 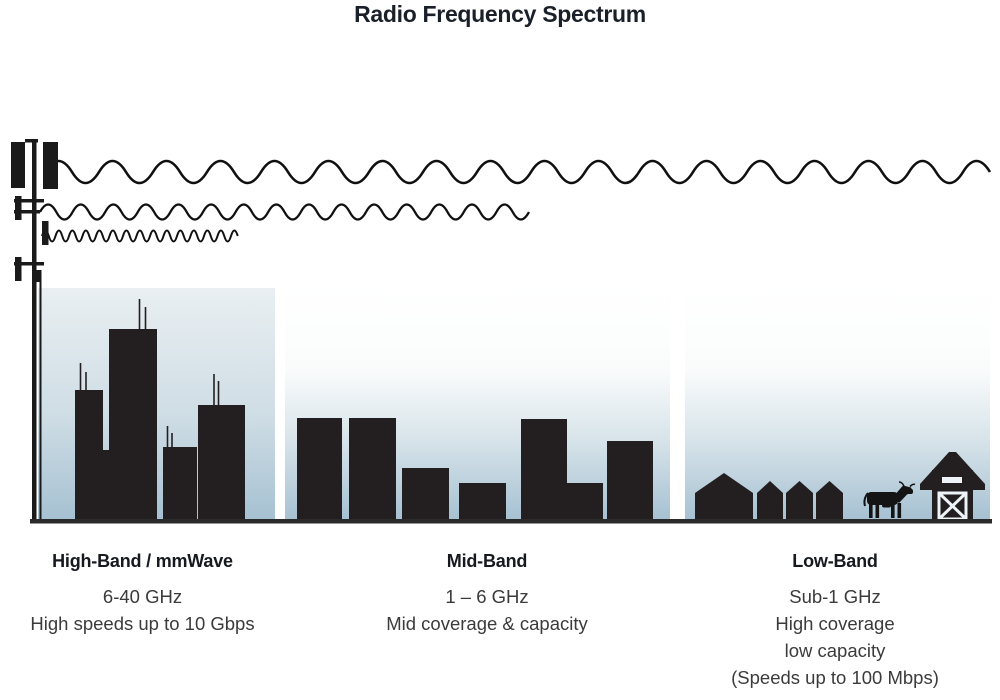 I want to click on barn-roof, so click(x=952, y=471).